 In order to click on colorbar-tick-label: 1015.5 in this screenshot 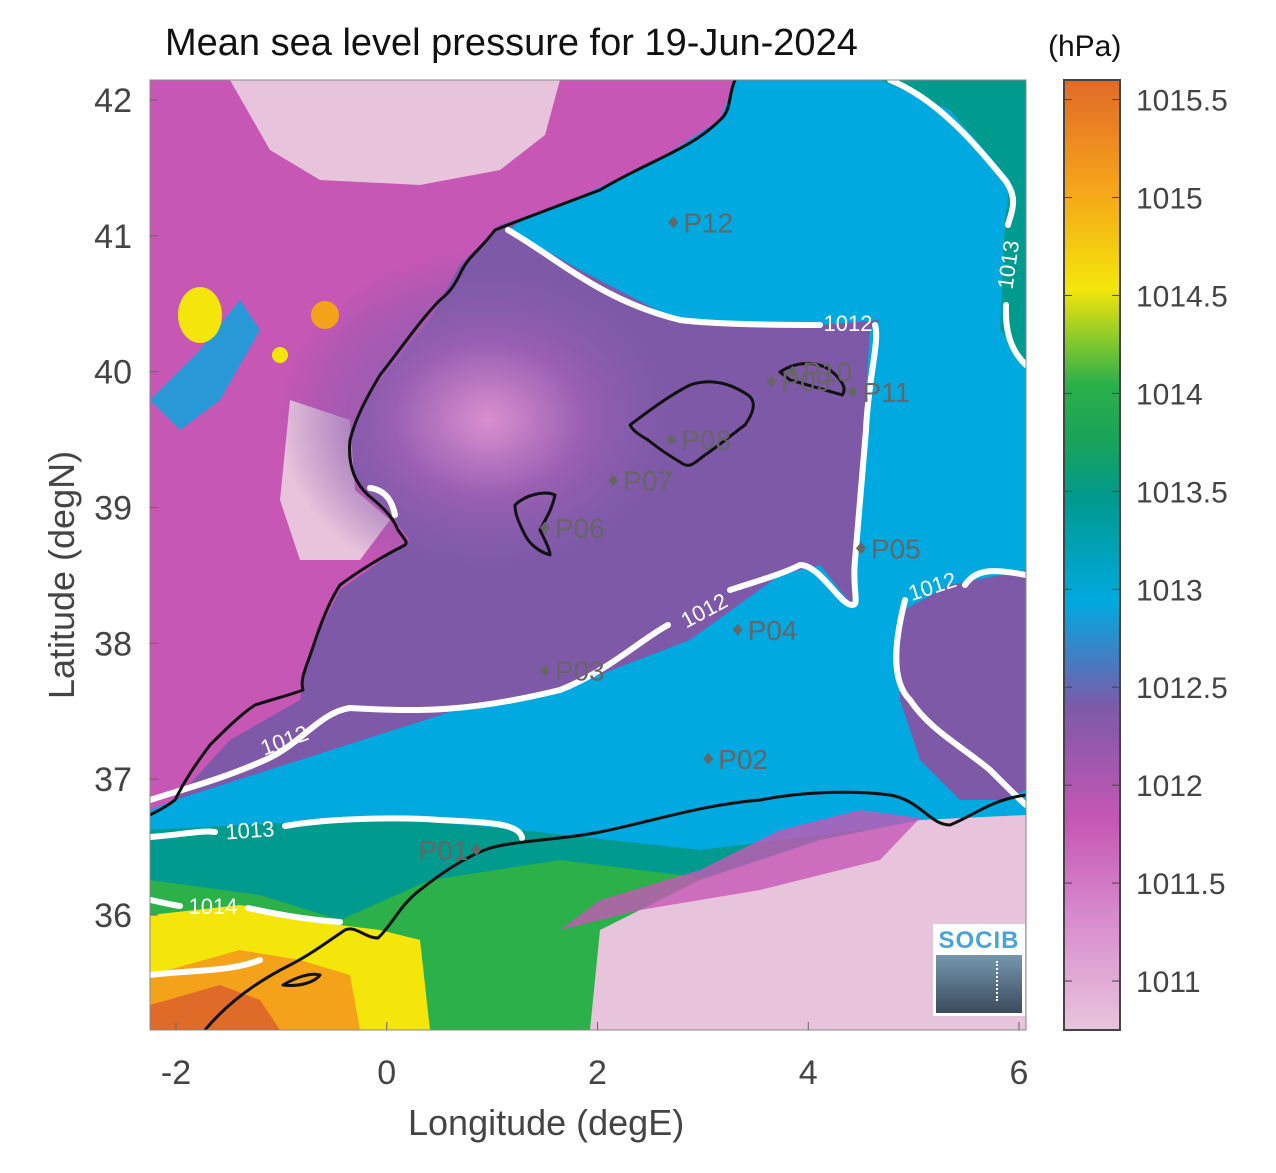, I will do `click(1182, 101)`.